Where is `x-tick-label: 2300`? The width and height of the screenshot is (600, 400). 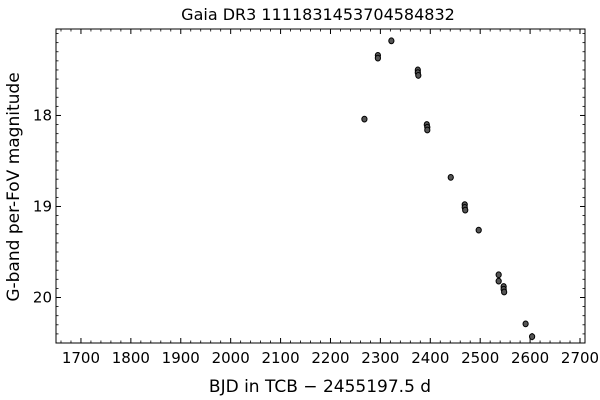
x-tick-label: 2300 is located at coordinates (380, 358).